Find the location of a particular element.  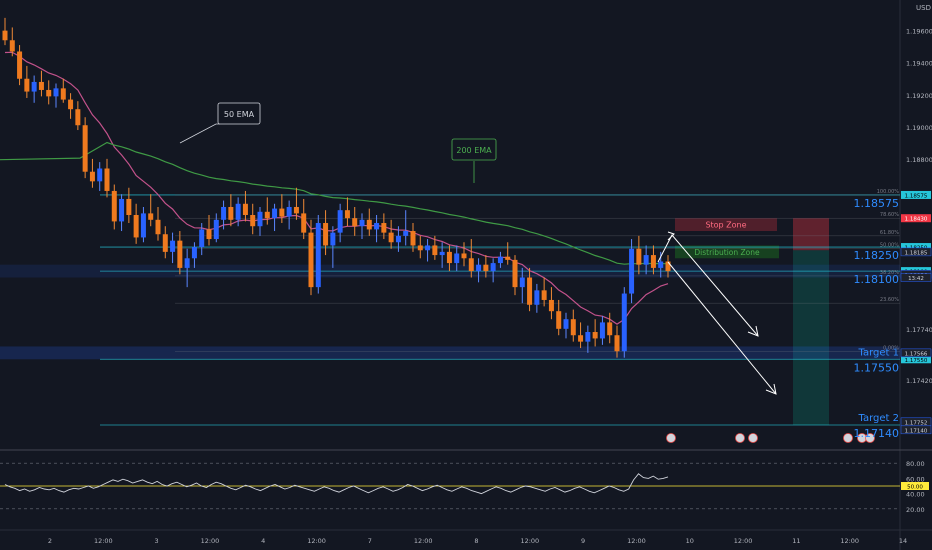

price-level-tag-text: 1.18575 is located at coordinates (916, 196).